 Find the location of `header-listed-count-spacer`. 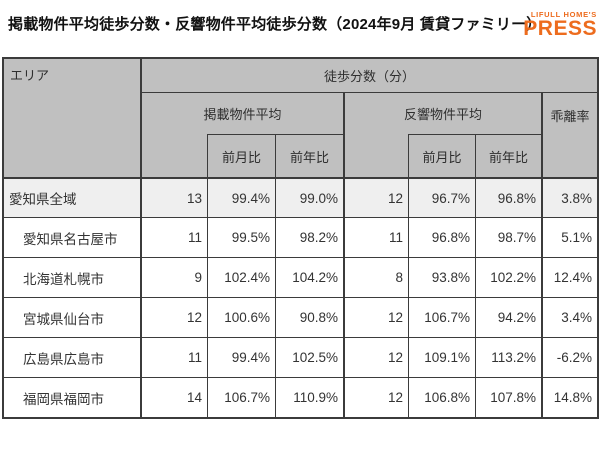

header-listed-count-spacer is located at coordinates (173, 155).